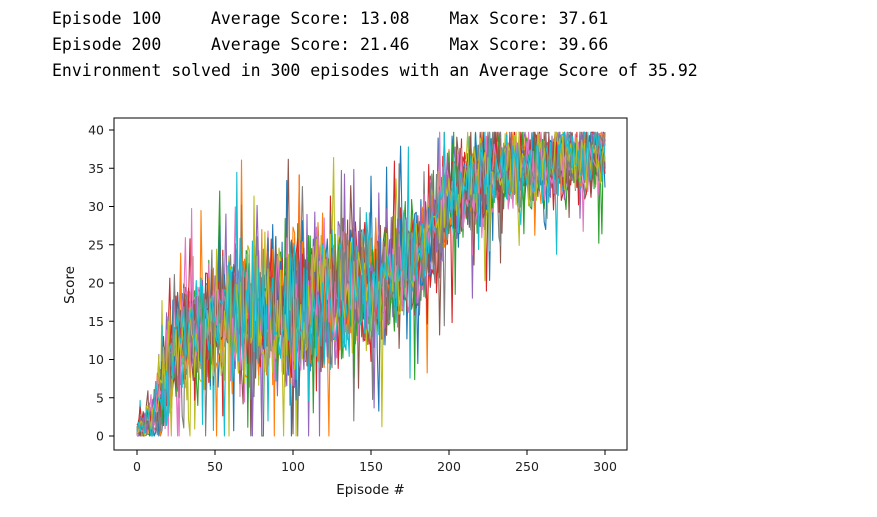  What do you see at coordinates (96, 283) in the screenshot?
I see `y-tick-label: 20` at bounding box center [96, 283].